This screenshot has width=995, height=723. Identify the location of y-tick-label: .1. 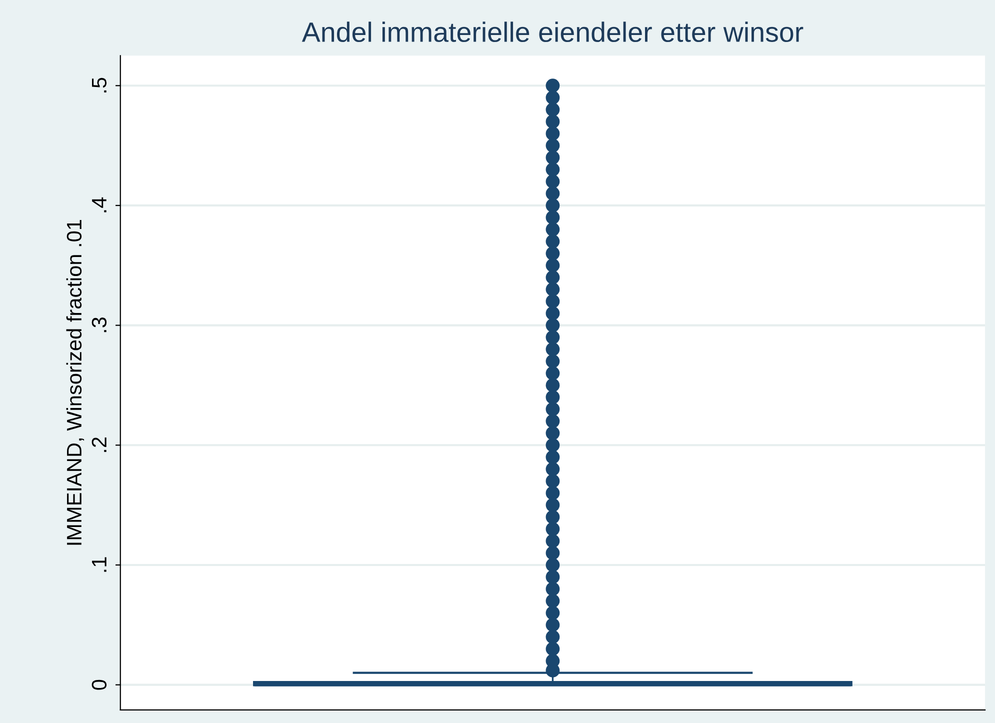
(99, 564).